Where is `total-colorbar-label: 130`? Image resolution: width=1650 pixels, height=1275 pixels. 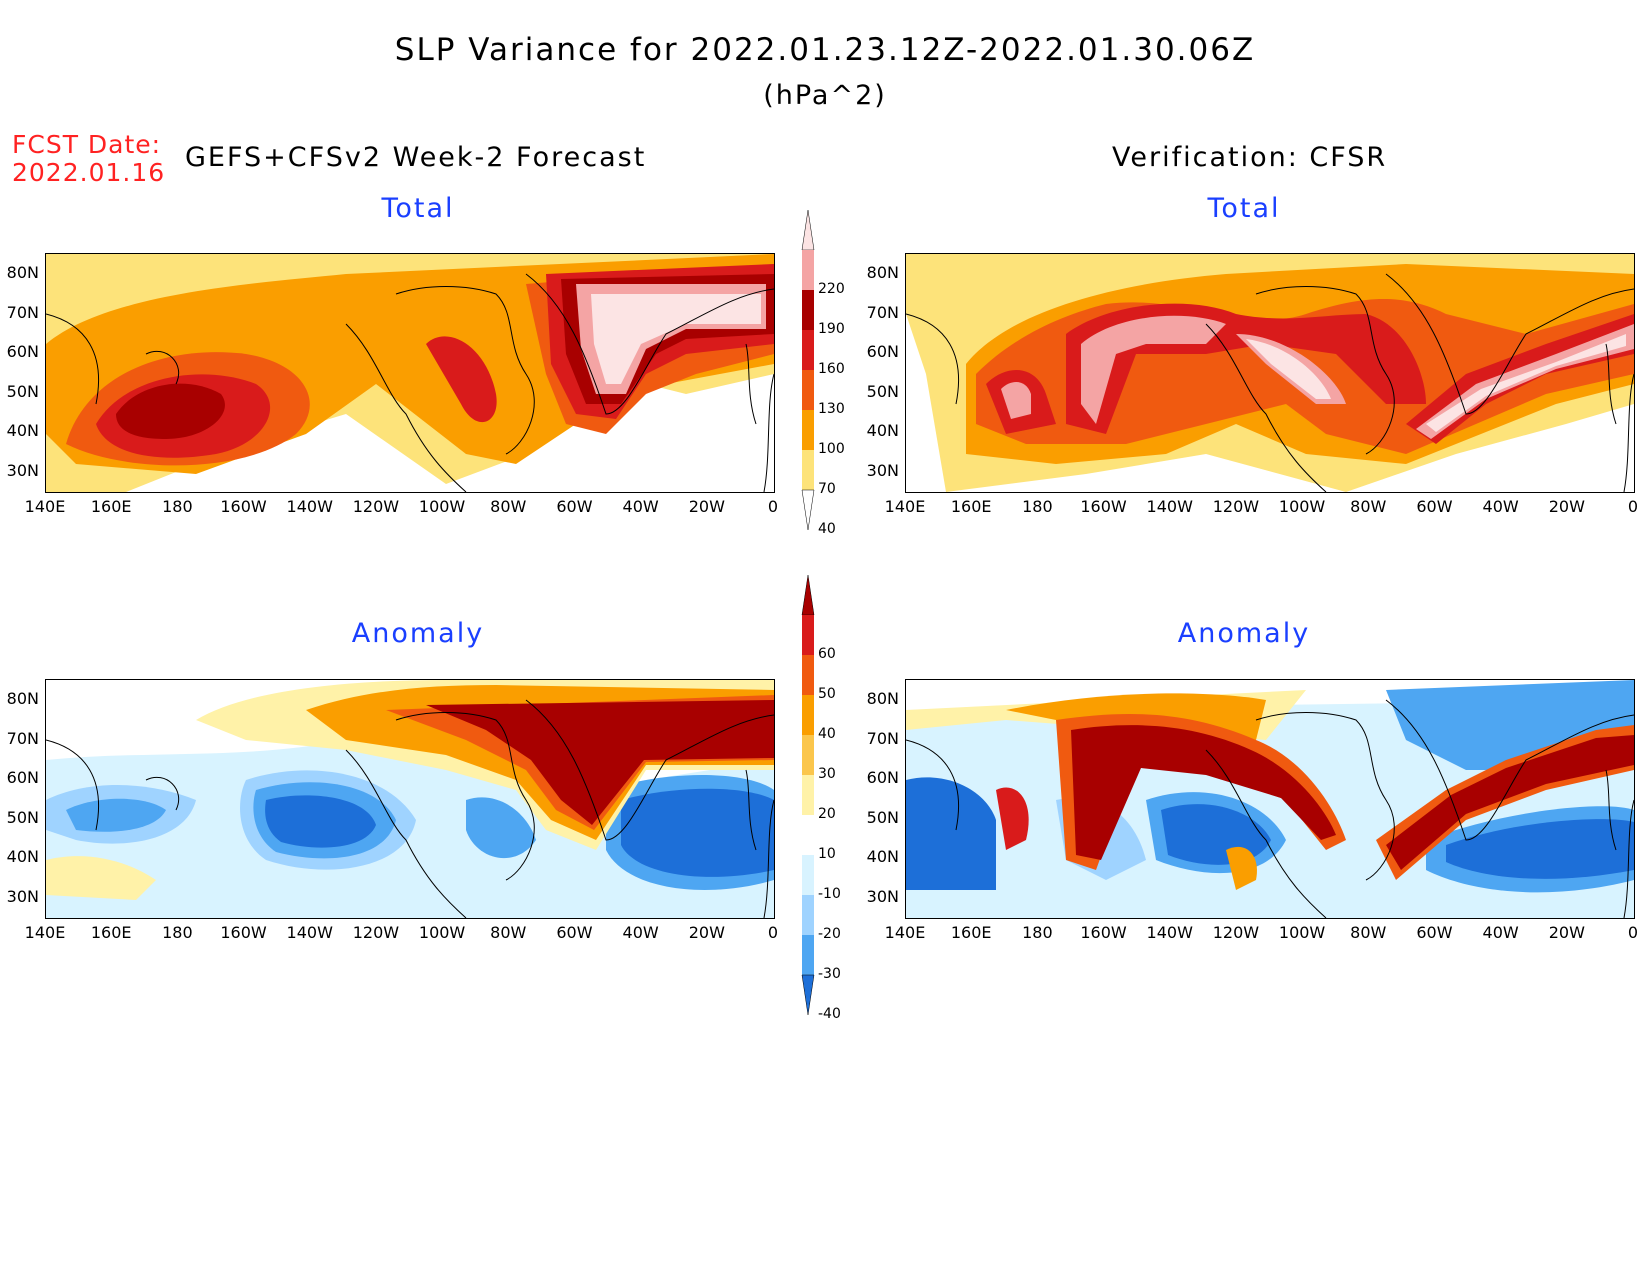
total-colorbar-label: 130 is located at coordinates (831, 409).